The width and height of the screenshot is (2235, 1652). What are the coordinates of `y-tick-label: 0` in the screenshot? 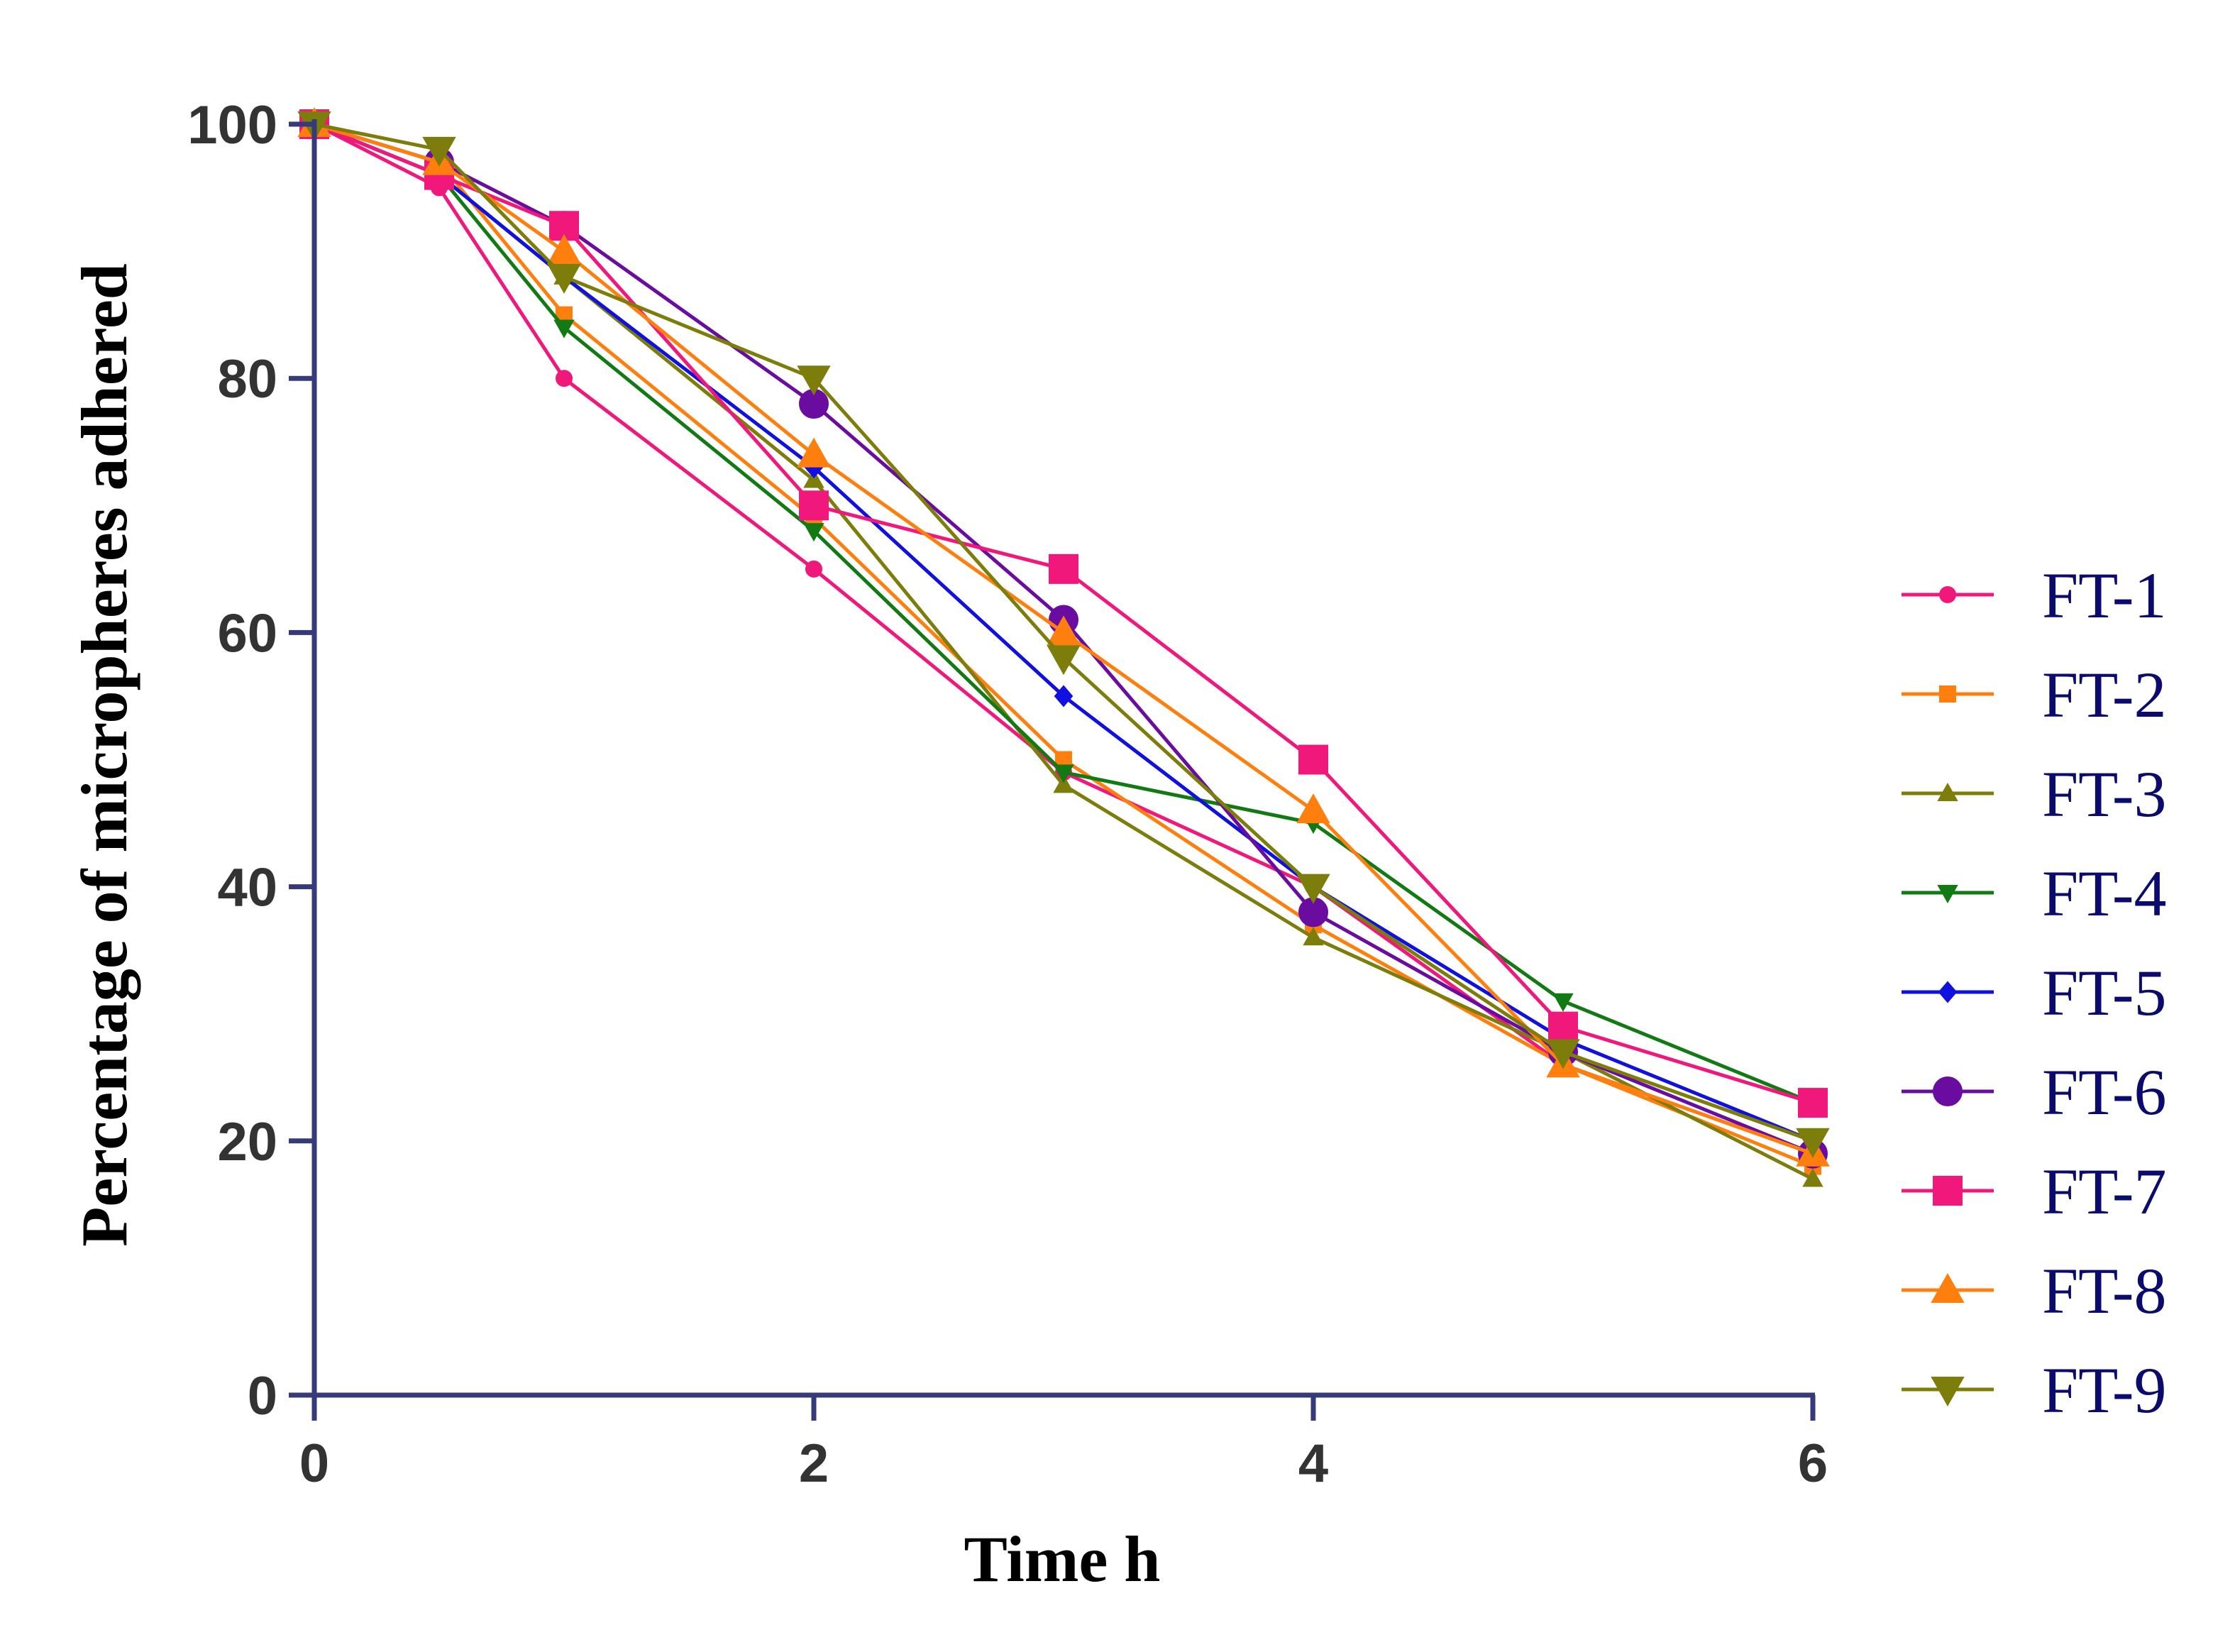 It's located at (262, 1396).